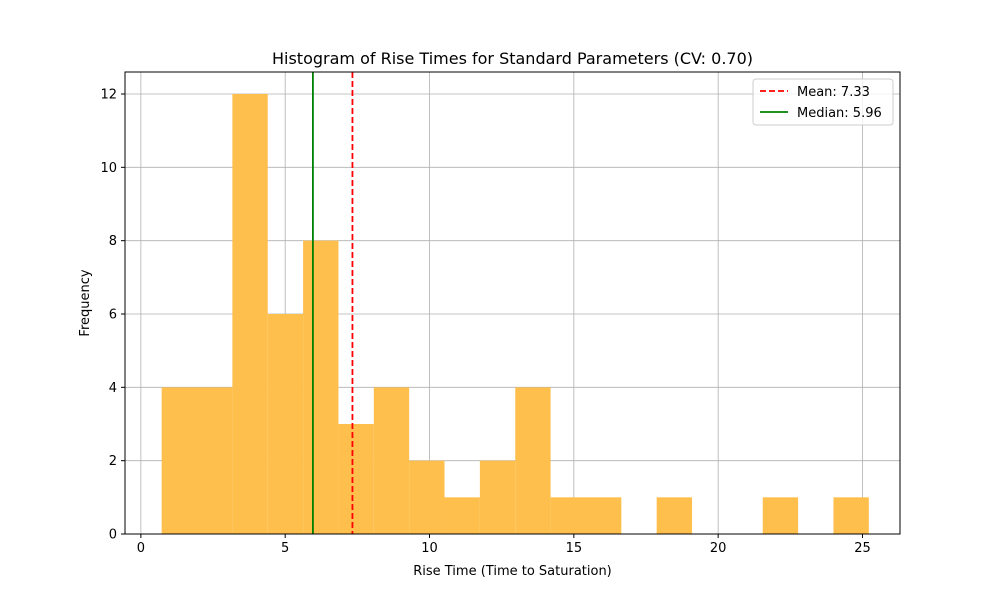 This screenshot has height=604, width=1000. I want to click on y-axis-ticks: 0 2 4 6 8 10 12, so click(112, 315).